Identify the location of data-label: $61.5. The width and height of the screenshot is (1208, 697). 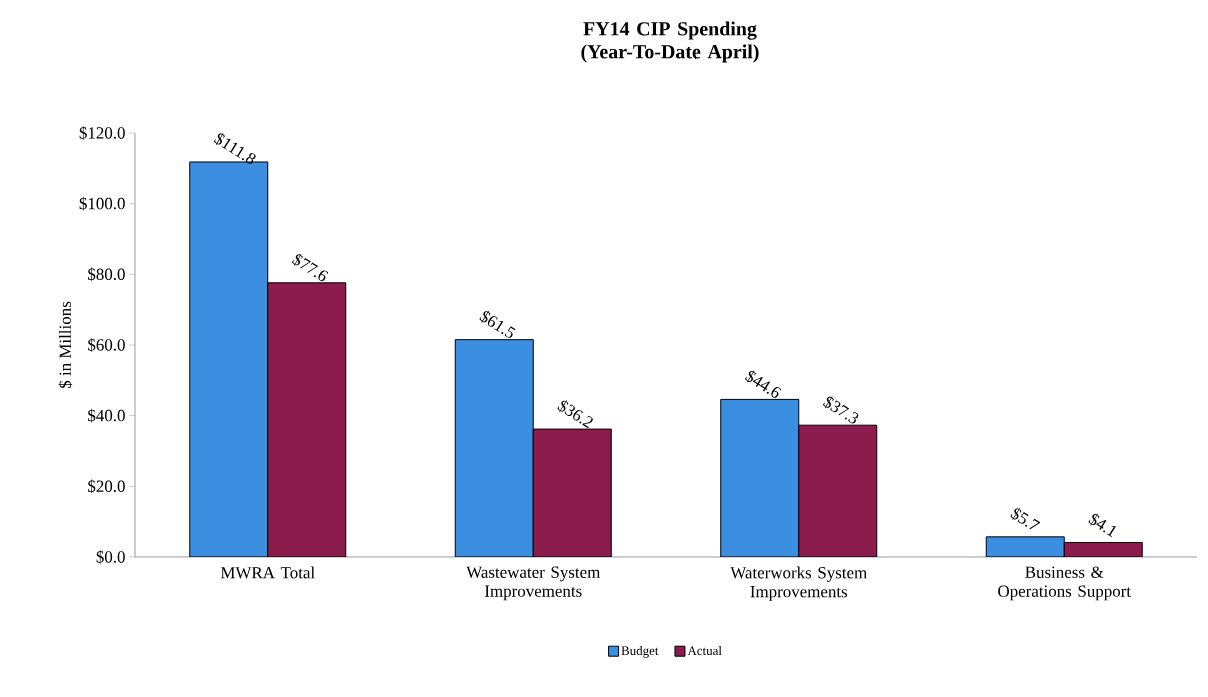
(497, 324).